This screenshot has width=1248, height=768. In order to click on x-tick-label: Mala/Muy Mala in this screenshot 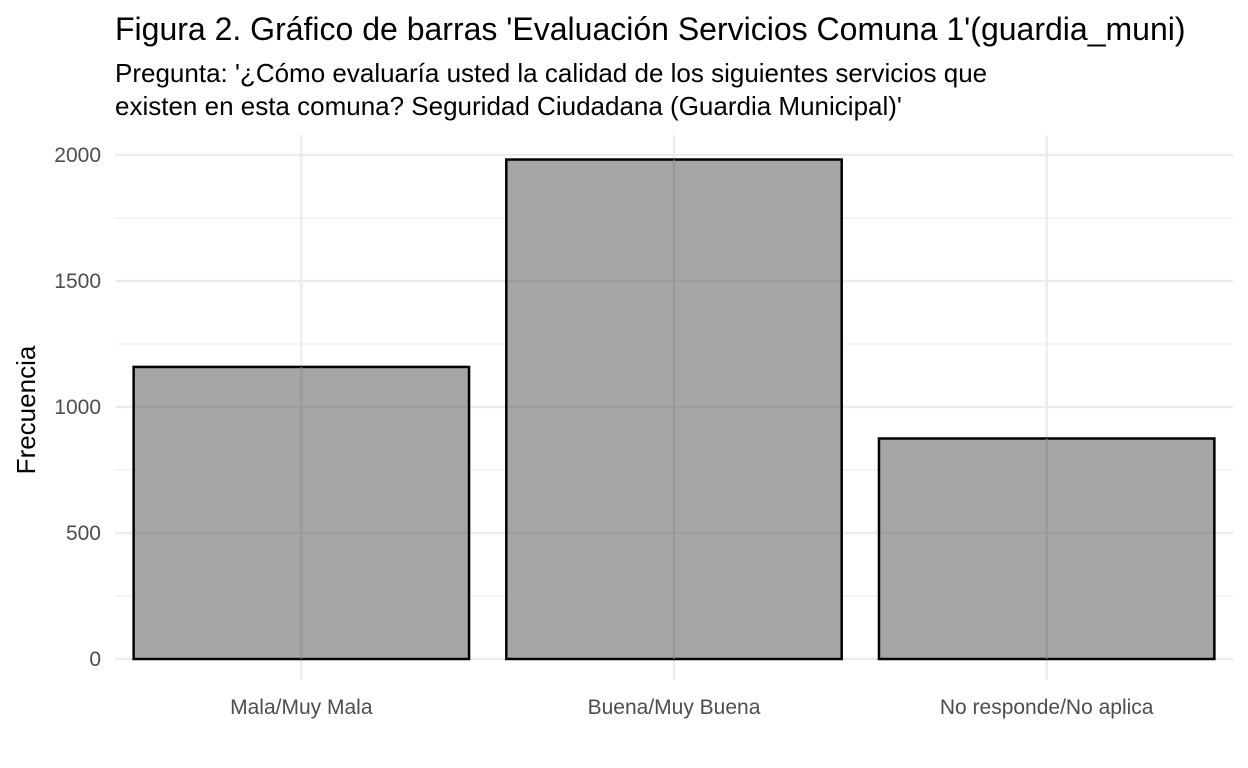, I will do `click(301, 707)`.